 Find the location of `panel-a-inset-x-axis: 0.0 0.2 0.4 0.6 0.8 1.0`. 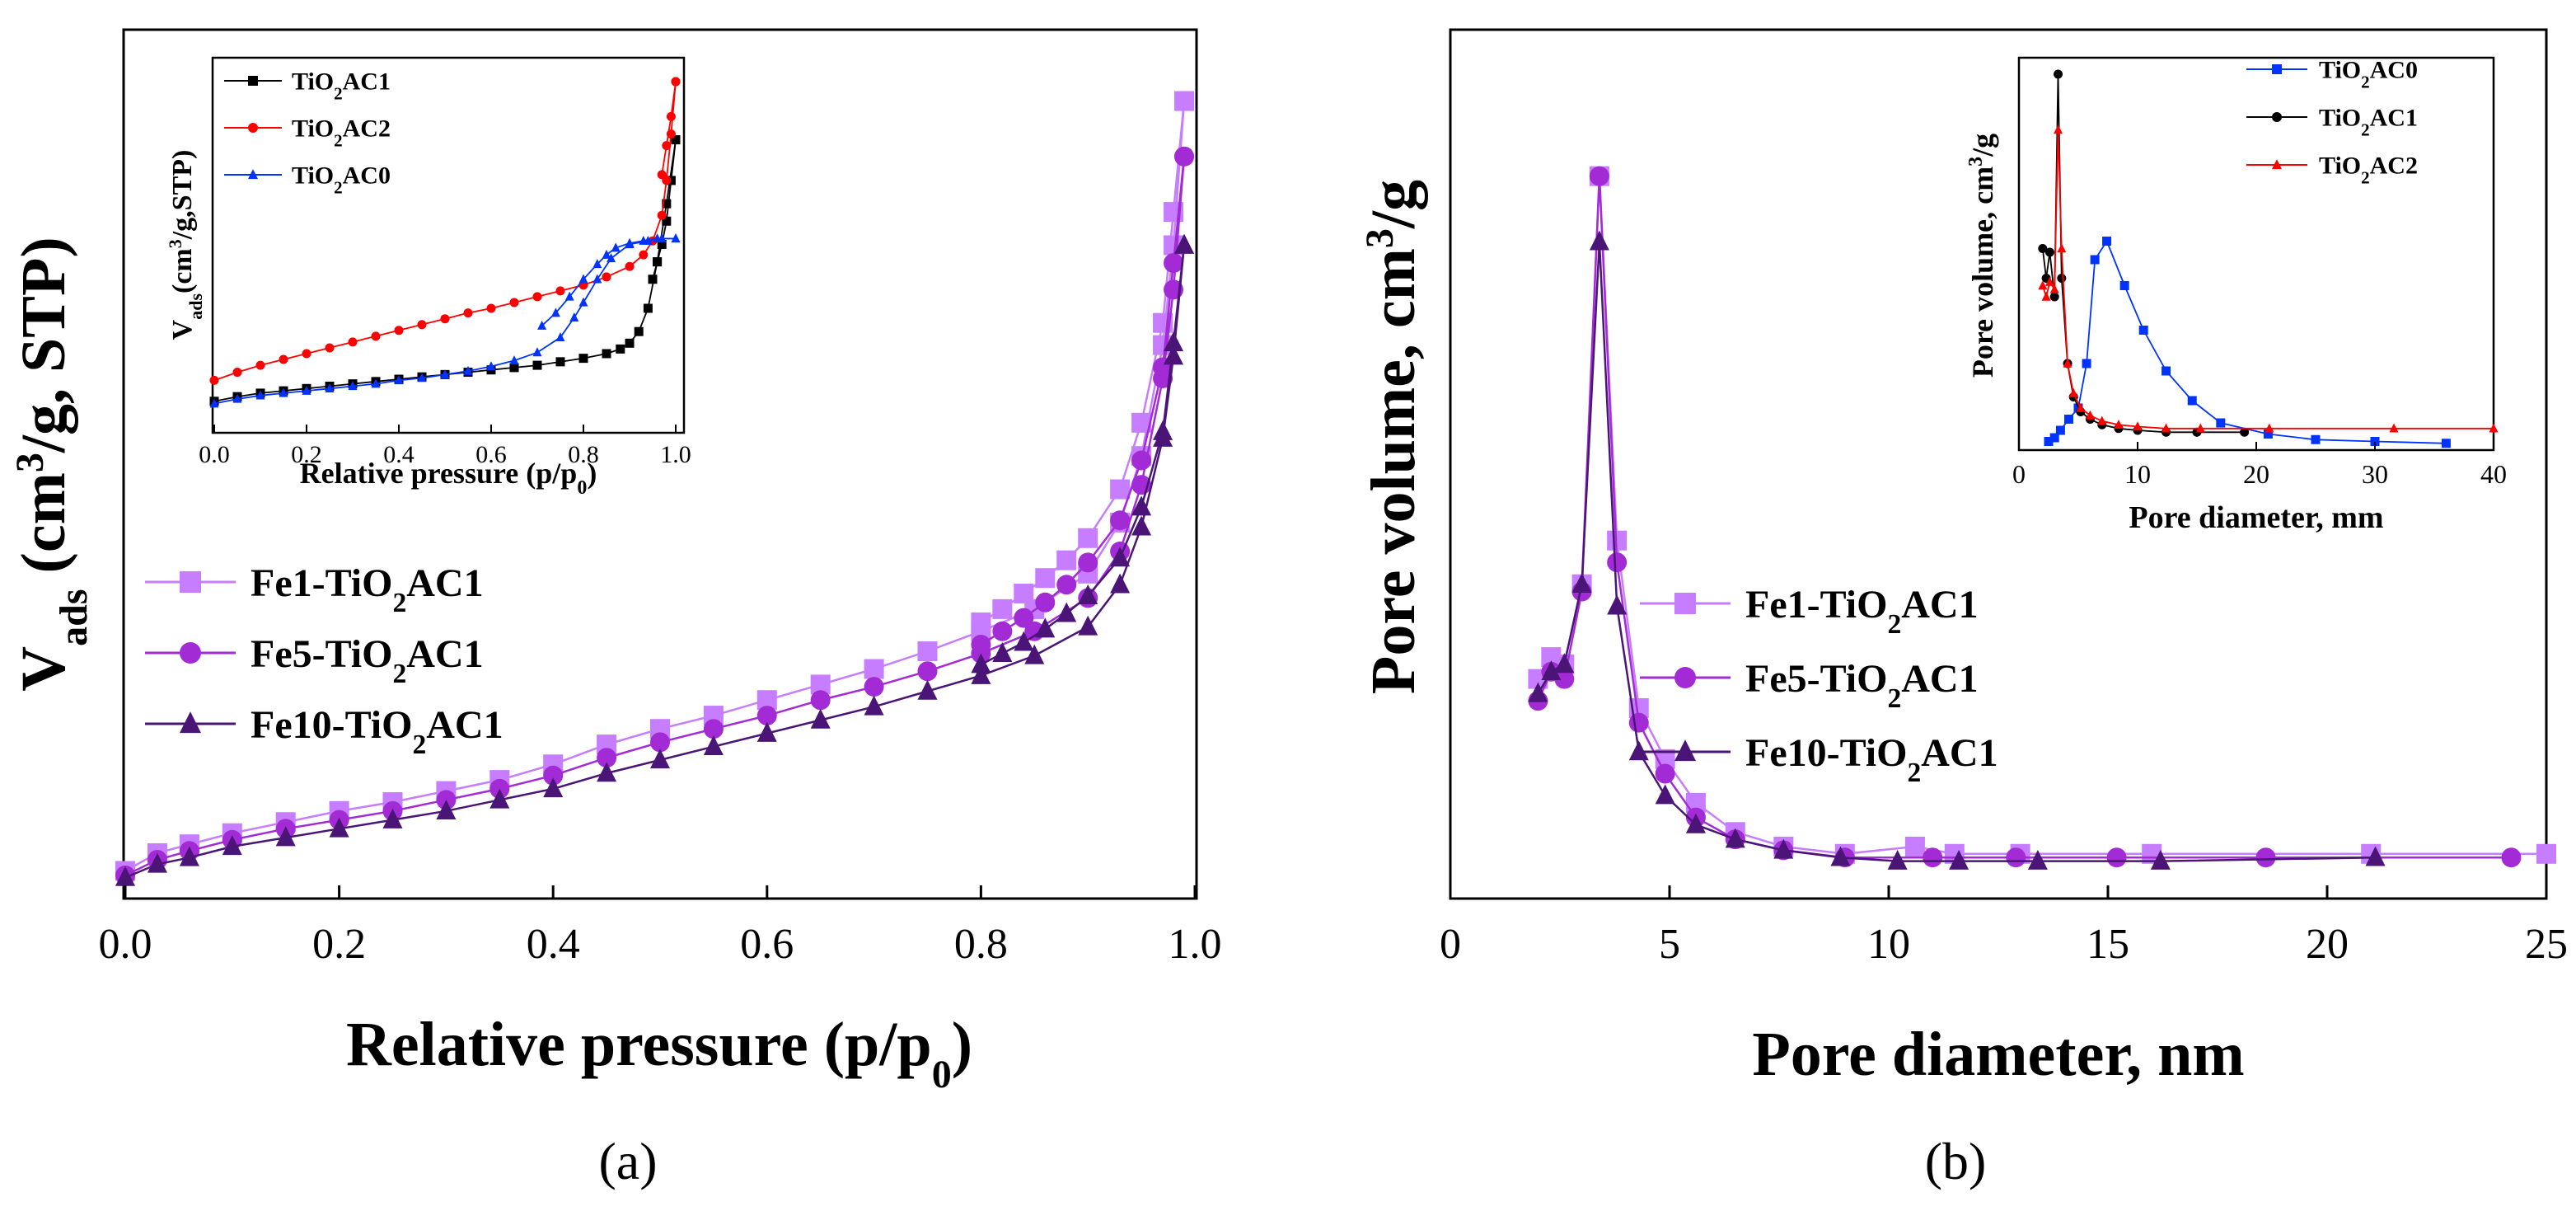

panel-a-inset-x-axis: 0.0 0.2 0.4 0.6 0.8 1.0 is located at coordinates (445, 446).